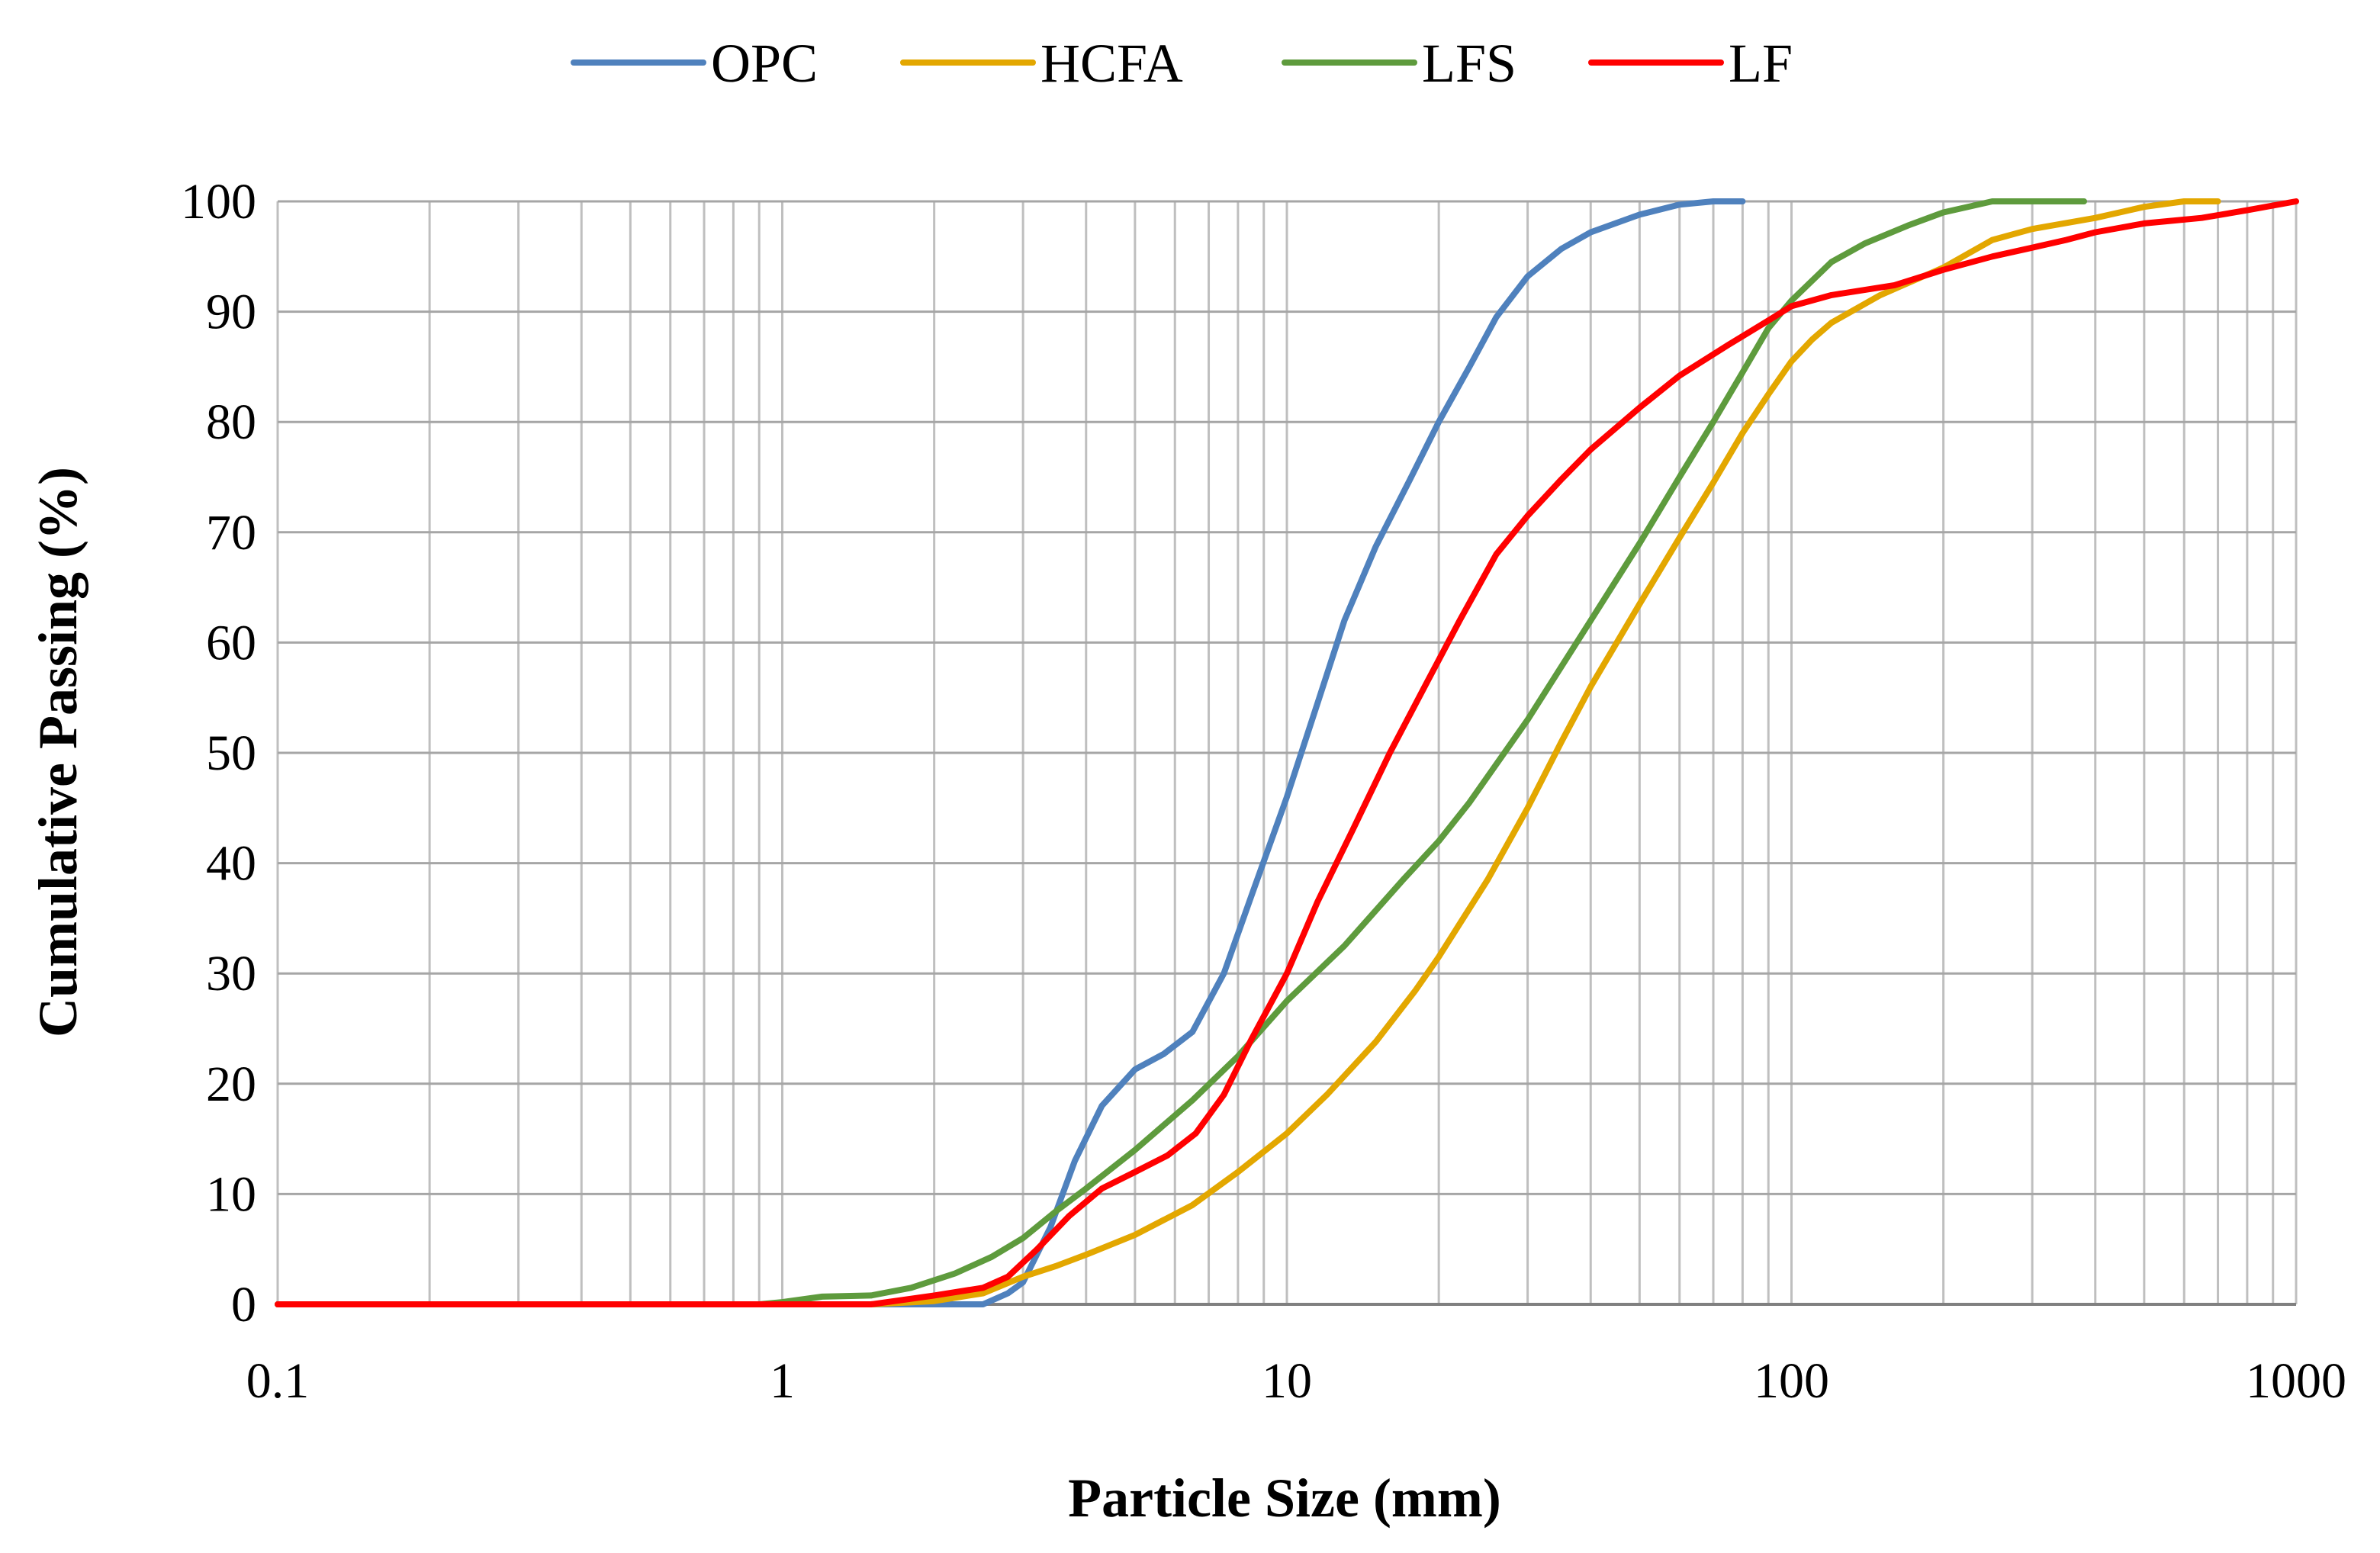 The height and width of the screenshot is (1553, 2380). I want to click on y-tick-label: 10, so click(231, 1194).